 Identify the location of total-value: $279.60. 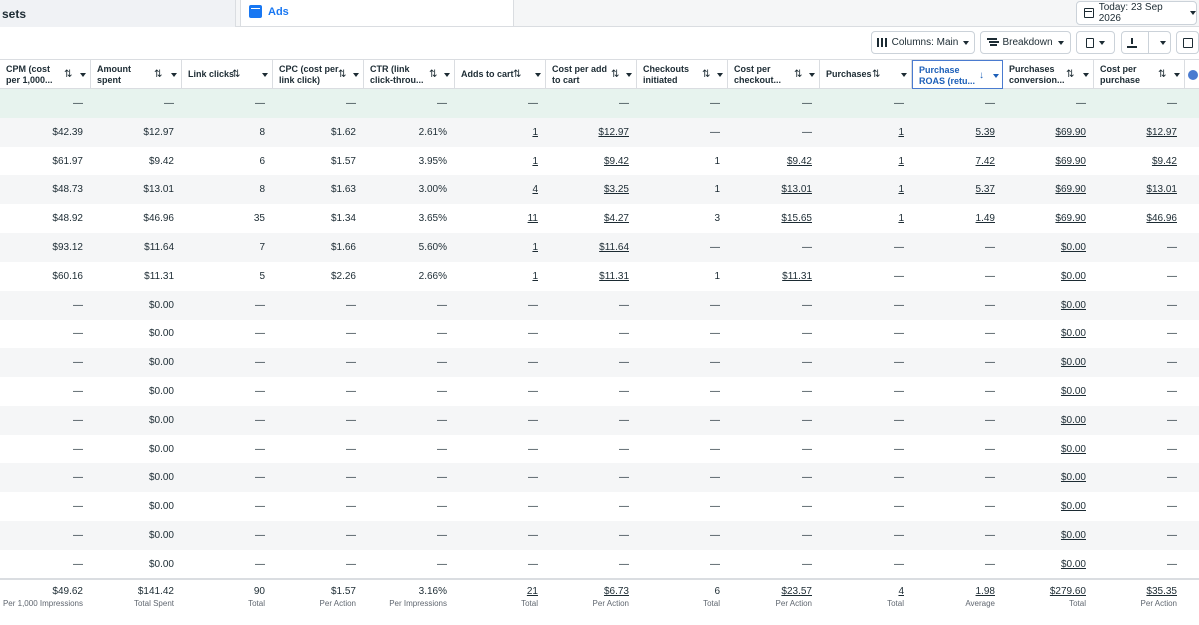
(1067, 591).